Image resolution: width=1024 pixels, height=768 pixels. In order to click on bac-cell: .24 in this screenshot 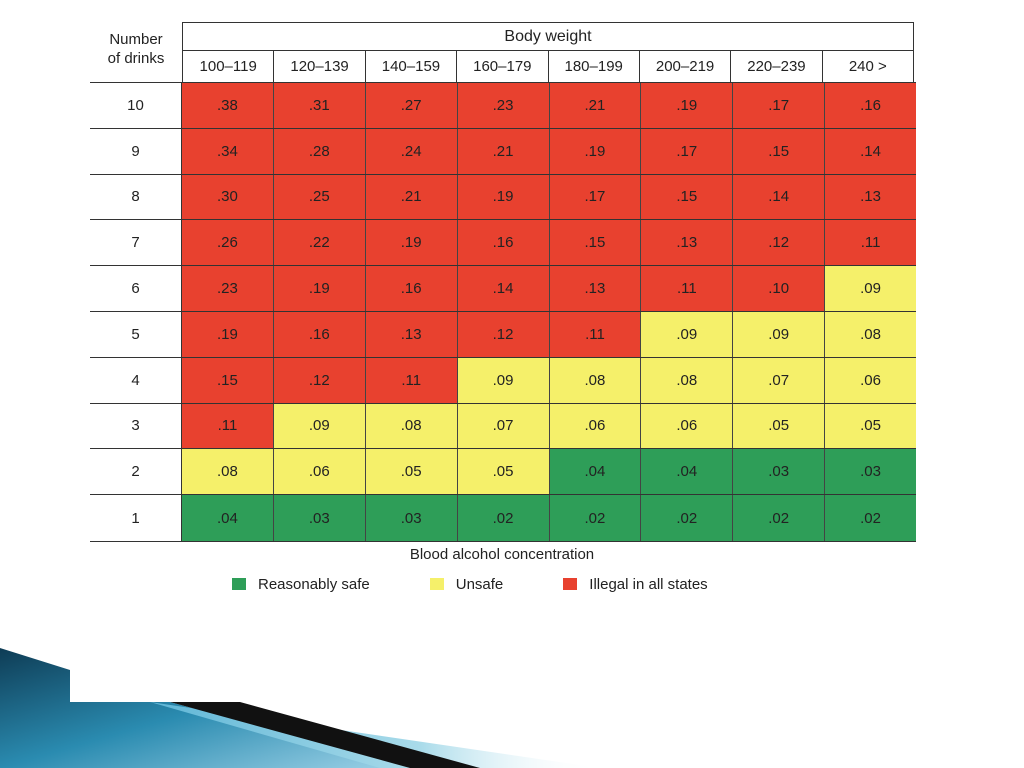, I will do `click(411, 151)`.